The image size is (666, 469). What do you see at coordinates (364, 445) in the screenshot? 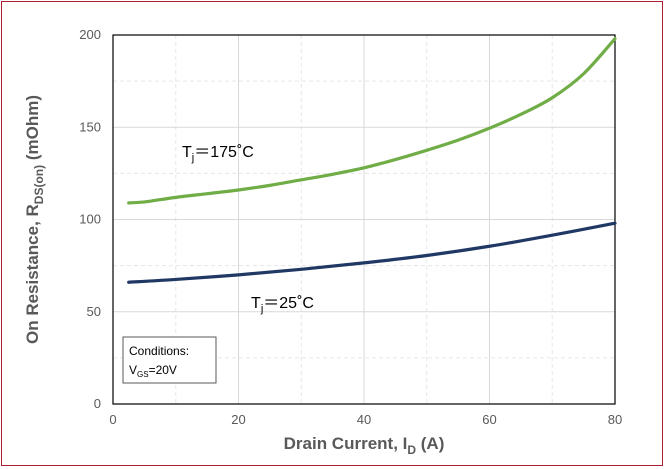
I see `x-axis-title: Drain Current, ID (A)` at bounding box center [364, 445].